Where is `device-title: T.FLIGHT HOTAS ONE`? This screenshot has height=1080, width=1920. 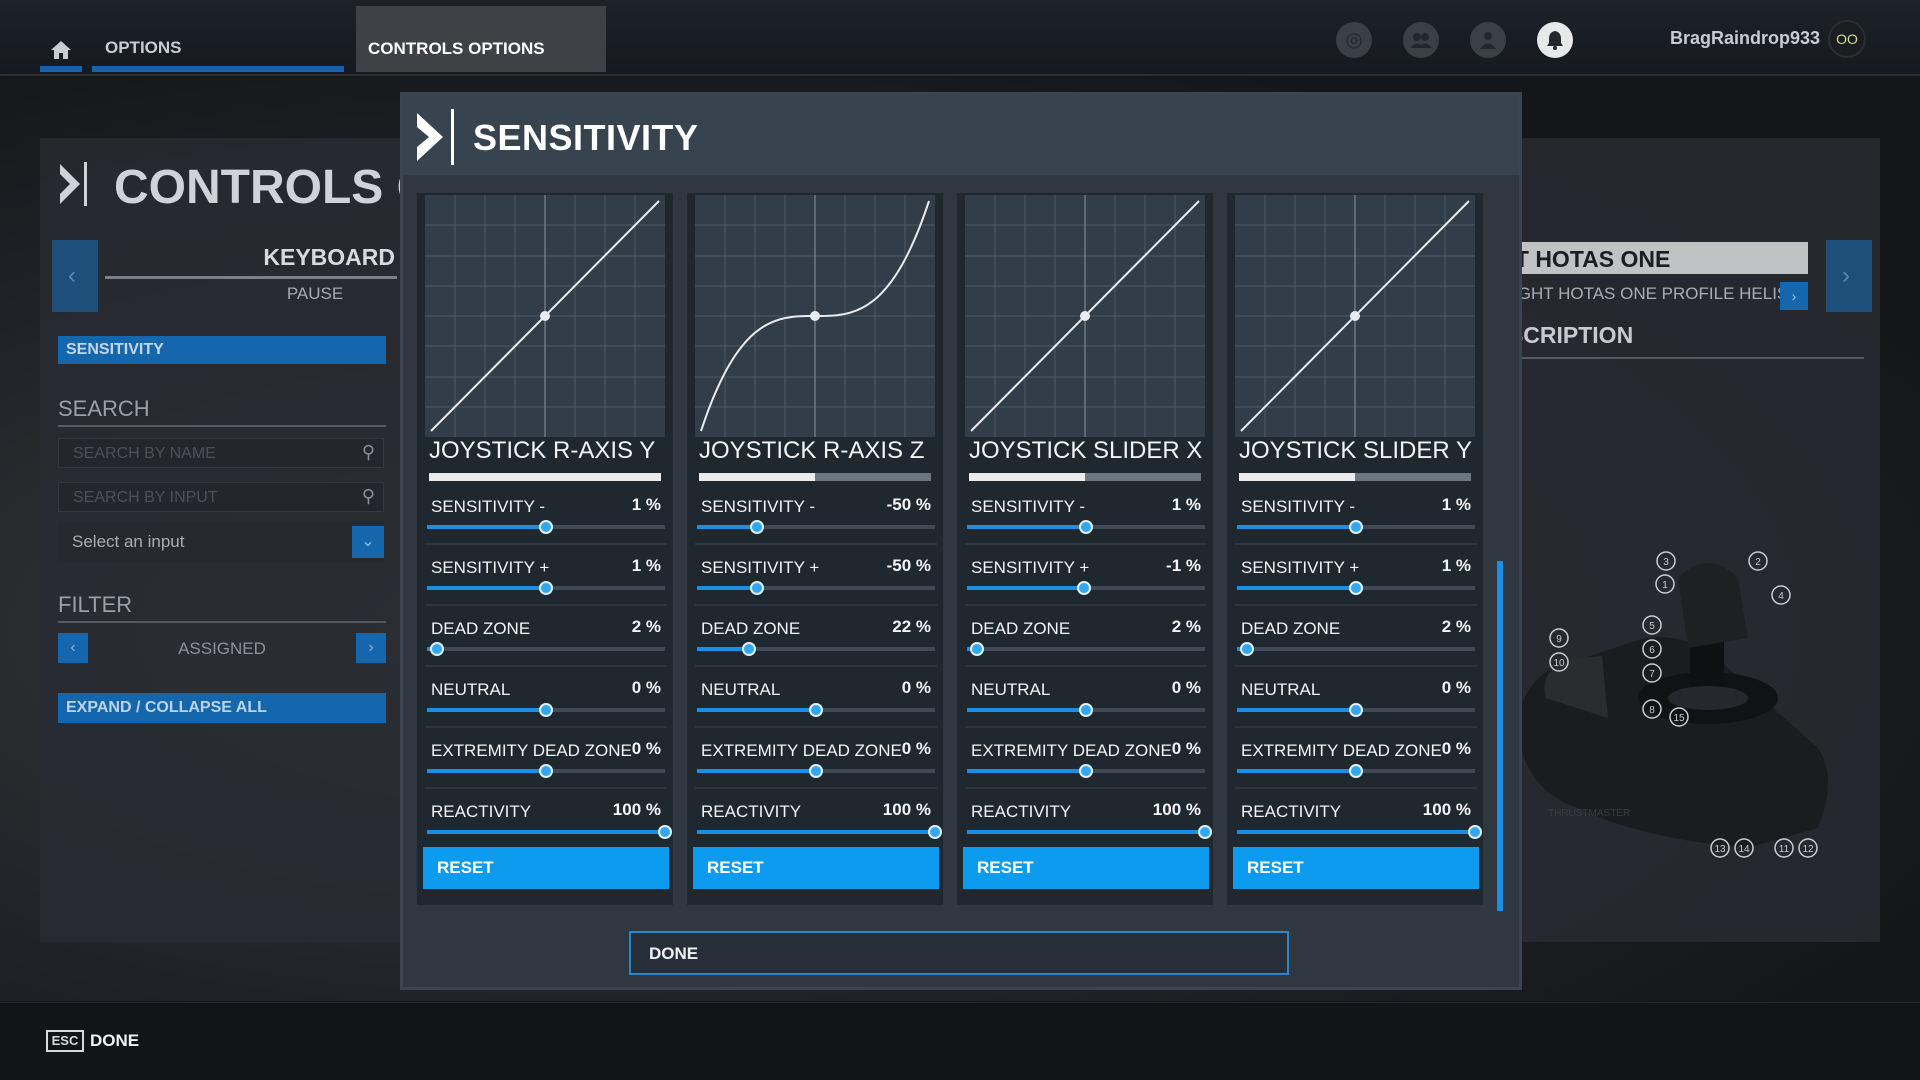
device-title: T.FLIGHT HOTAS ONE is located at coordinates (1662, 258).